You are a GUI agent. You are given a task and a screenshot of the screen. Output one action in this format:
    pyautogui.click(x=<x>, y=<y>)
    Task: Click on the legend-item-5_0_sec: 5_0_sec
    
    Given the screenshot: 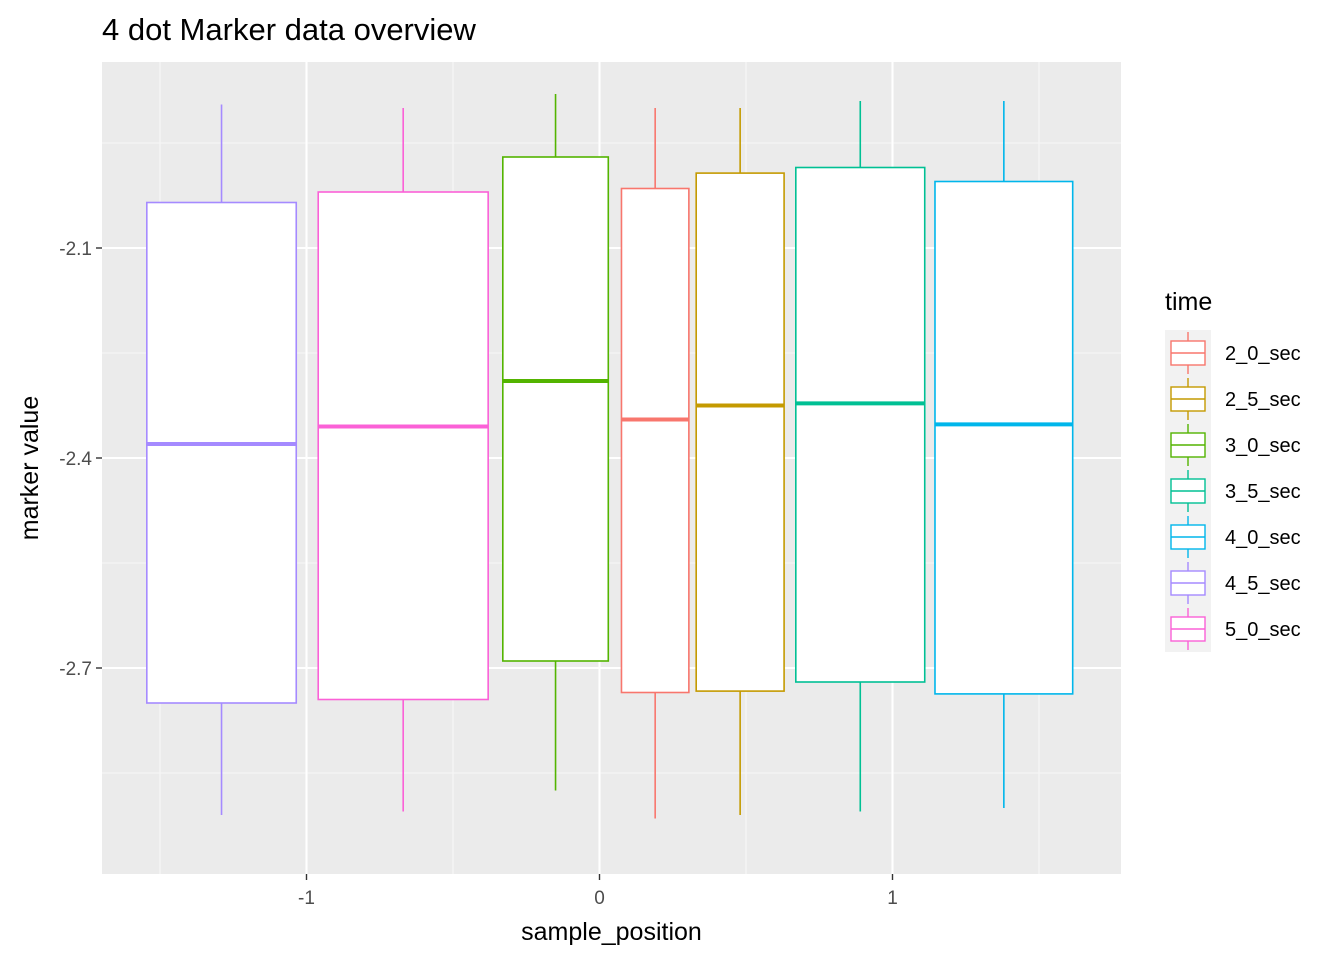 What is the action you would take?
    pyautogui.click(x=1233, y=629)
    